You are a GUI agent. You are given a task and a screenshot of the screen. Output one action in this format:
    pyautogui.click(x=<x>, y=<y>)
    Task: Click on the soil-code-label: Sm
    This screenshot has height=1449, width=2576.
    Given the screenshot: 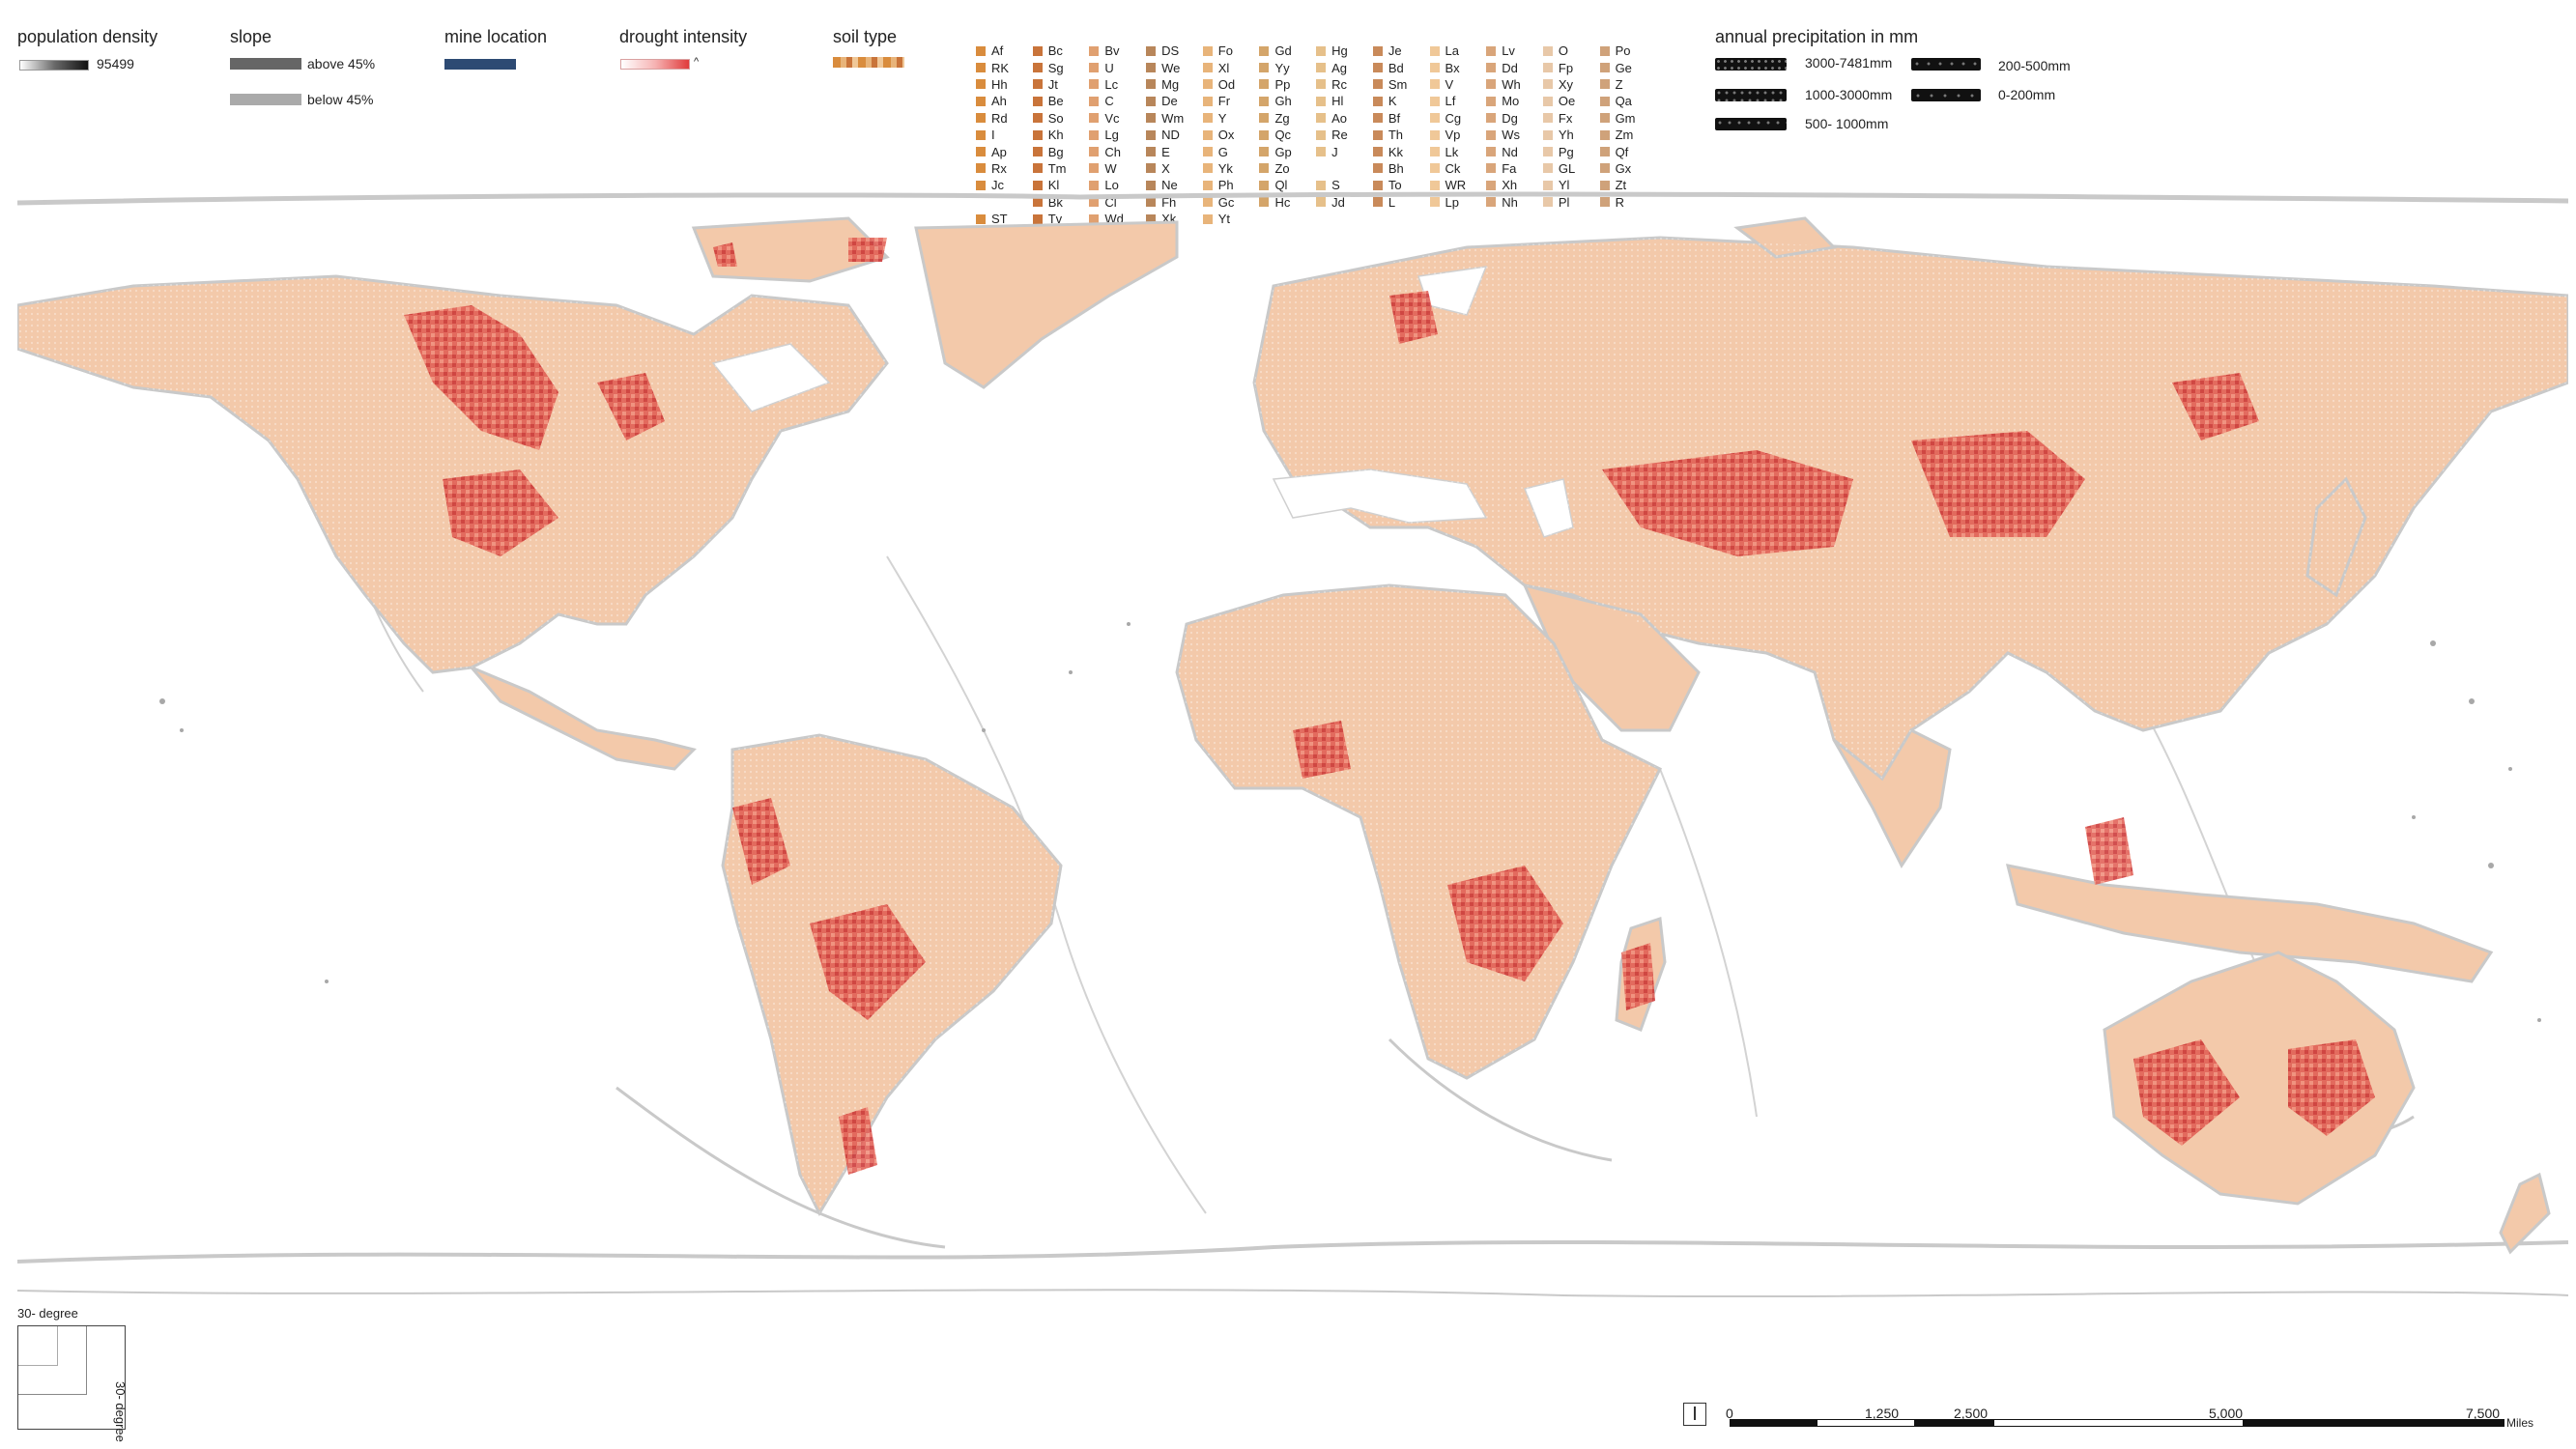 What is the action you would take?
    pyautogui.click(x=1398, y=84)
    